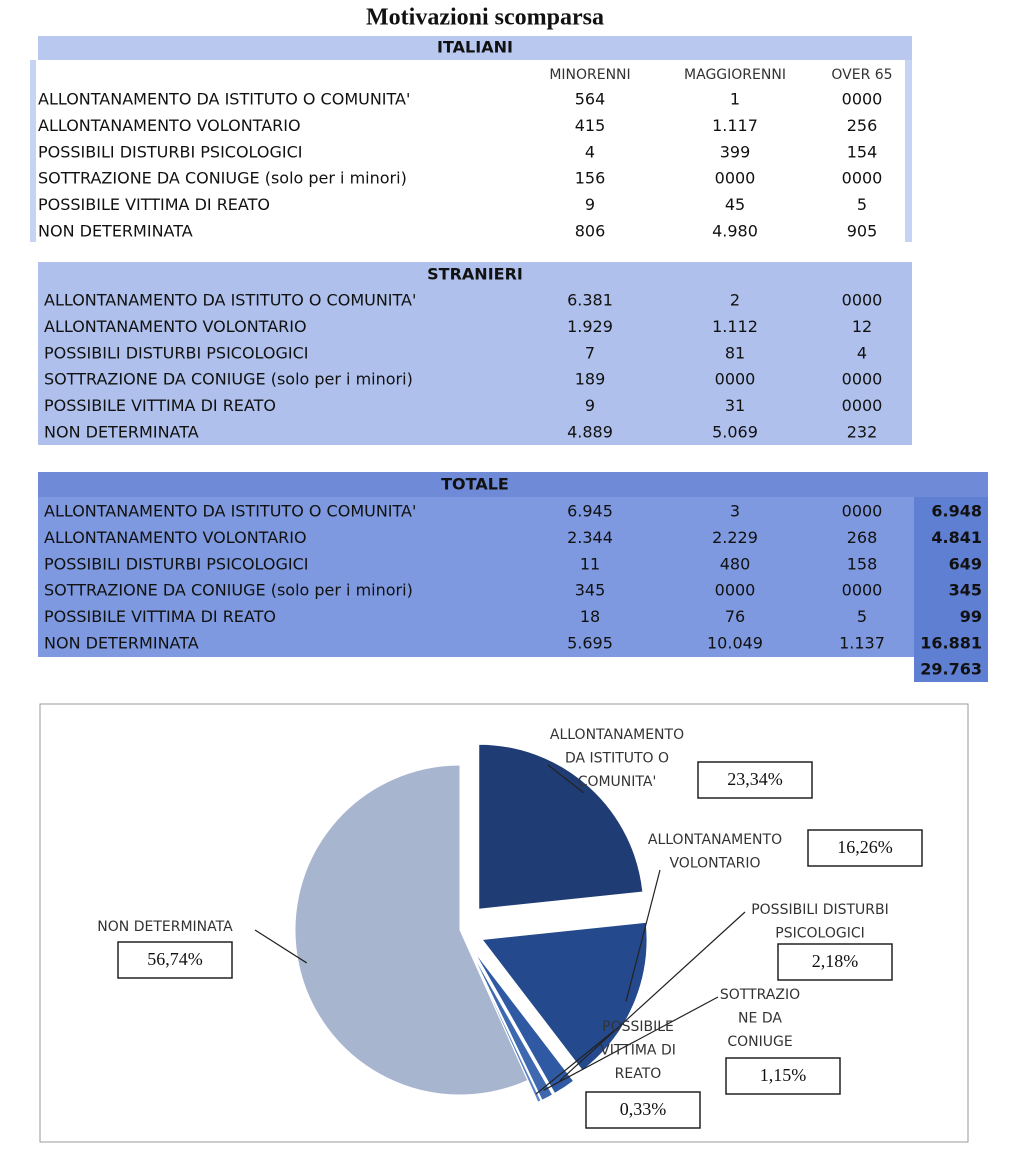  Describe the element at coordinates (862, 563) in the screenshot. I see `cell: 158` at that location.